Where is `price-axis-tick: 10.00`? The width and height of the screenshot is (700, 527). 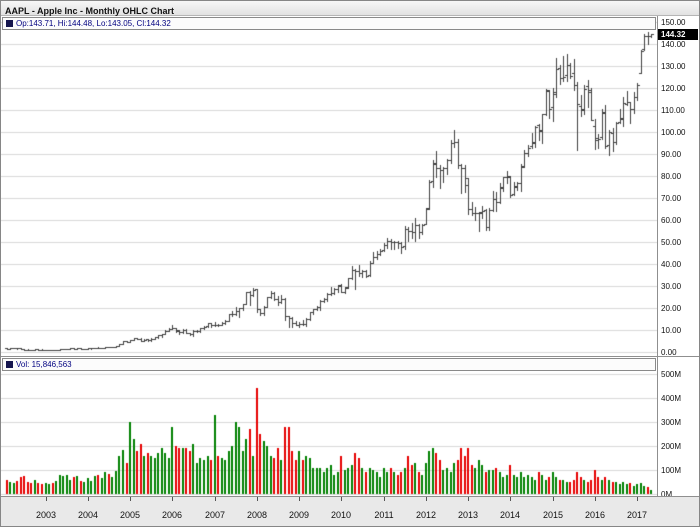
price-axis-tick: 10.00 is located at coordinates (671, 330).